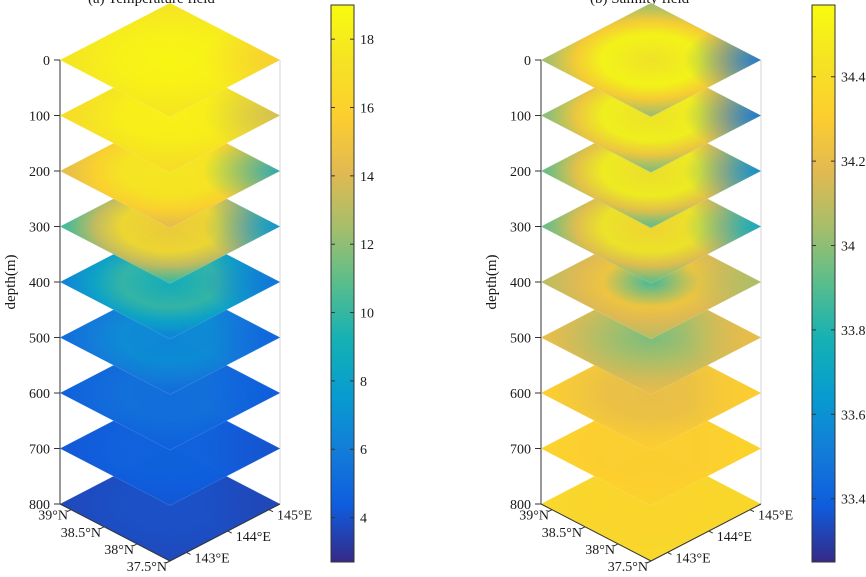  Describe the element at coordinates (367, 177) in the screenshot. I see `colorbar-tick-label: 14` at that location.